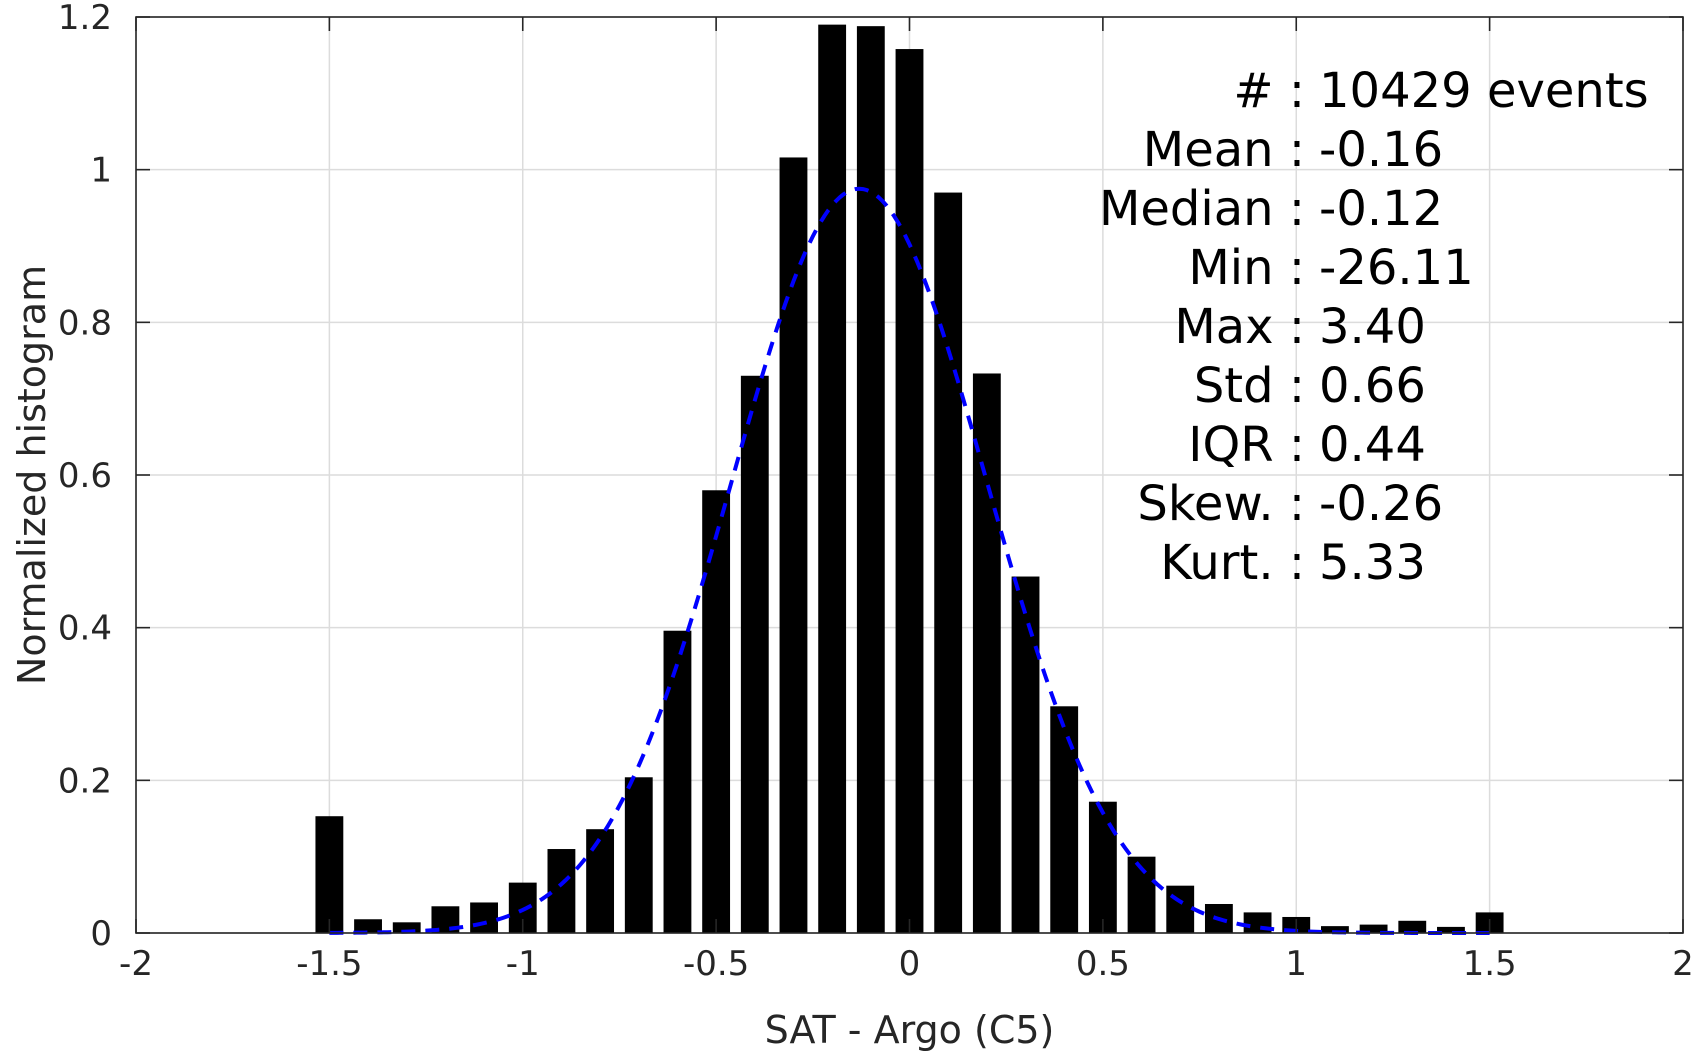 This screenshot has height=1056, width=1703. What do you see at coordinates (32, 475) in the screenshot?
I see `y-axis-label: Normalized histogram` at bounding box center [32, 475].